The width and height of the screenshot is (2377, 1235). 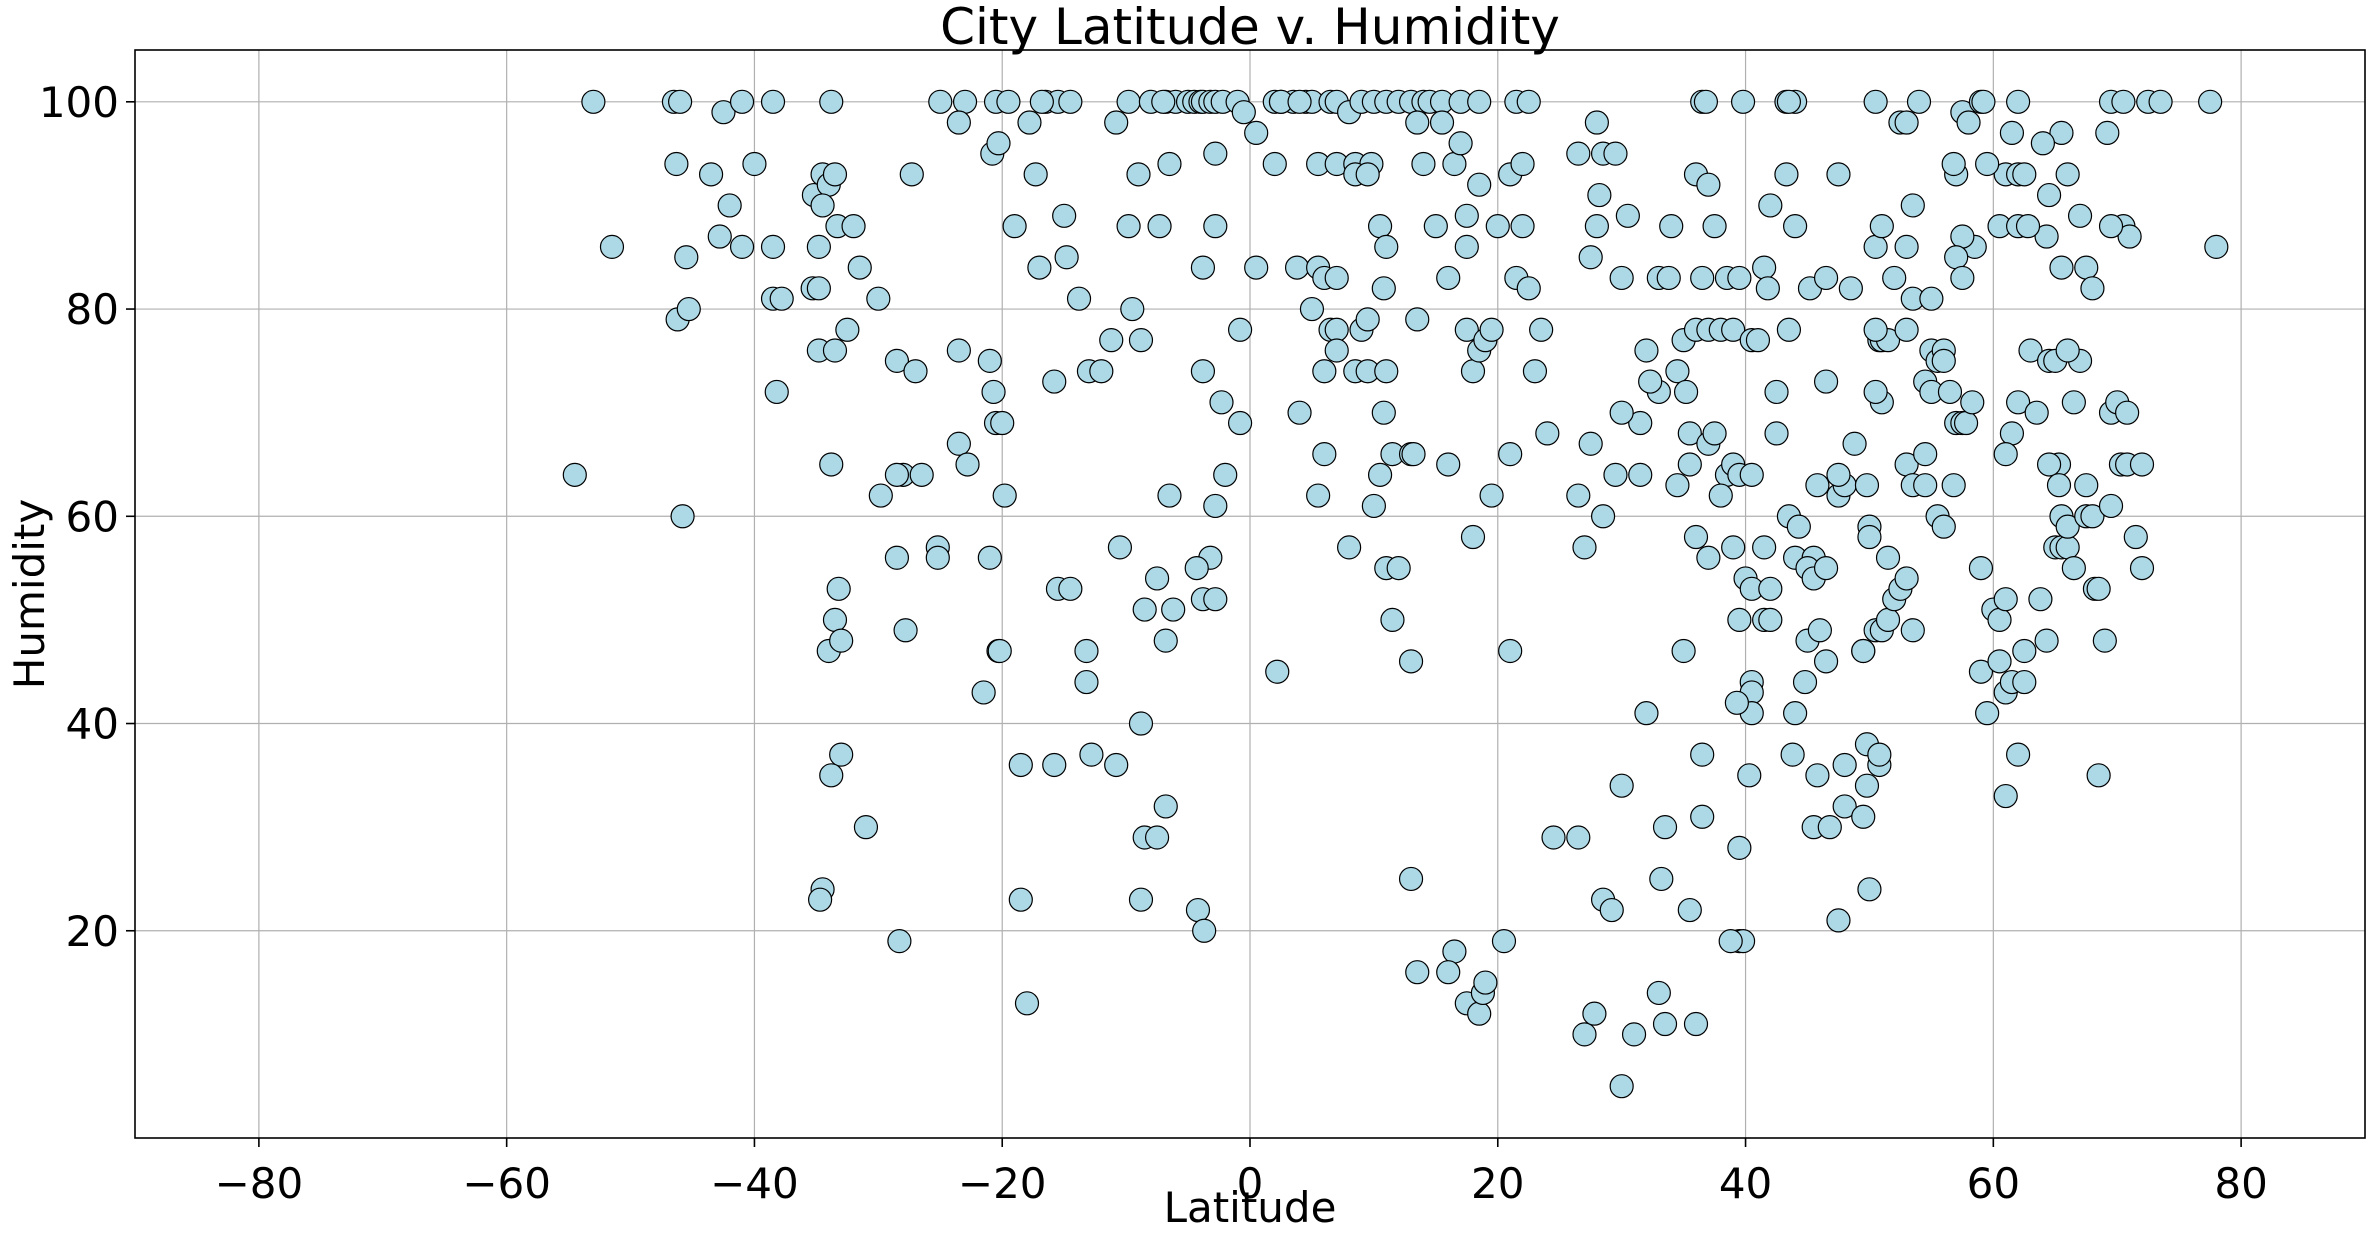 What do you see at coordinates (1250, 1207) in the screenshot?
I see `x-axis-label: Latitude` at bounding box center [1250, 1207].